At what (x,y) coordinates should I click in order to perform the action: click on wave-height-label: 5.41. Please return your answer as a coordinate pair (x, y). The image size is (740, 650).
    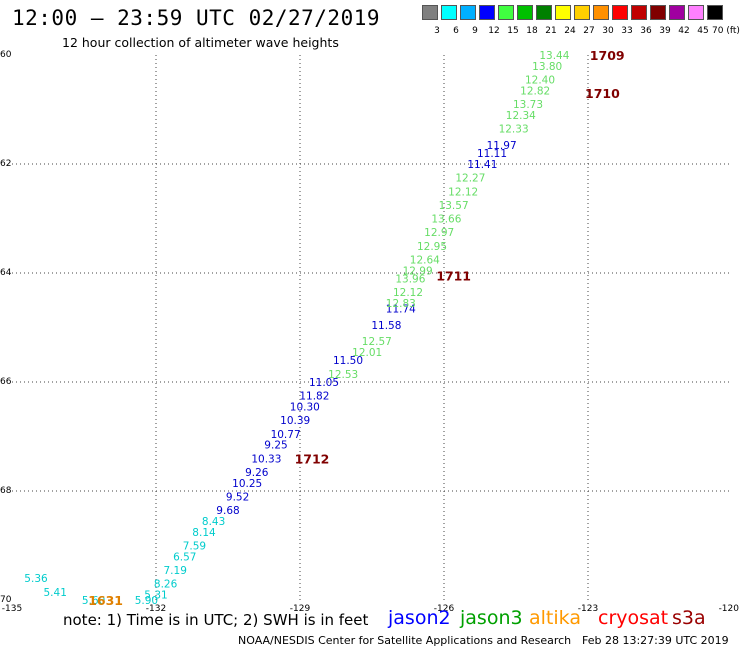
    Looking at the image, I should click on (55, 593).